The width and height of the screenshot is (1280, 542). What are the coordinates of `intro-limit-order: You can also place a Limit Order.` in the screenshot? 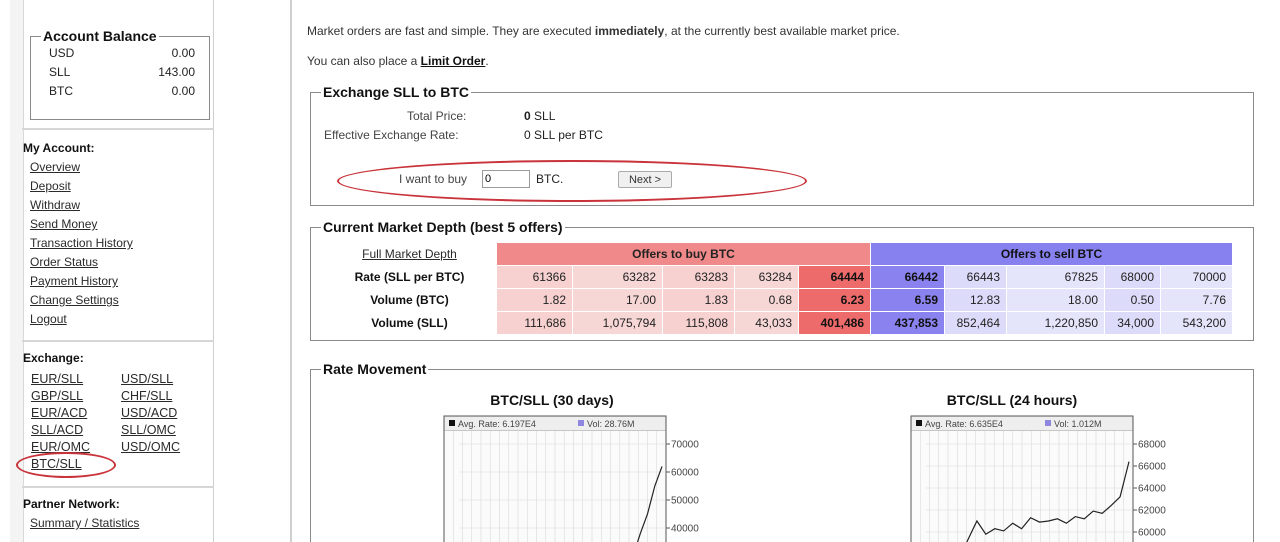 It's located at (398, 61).